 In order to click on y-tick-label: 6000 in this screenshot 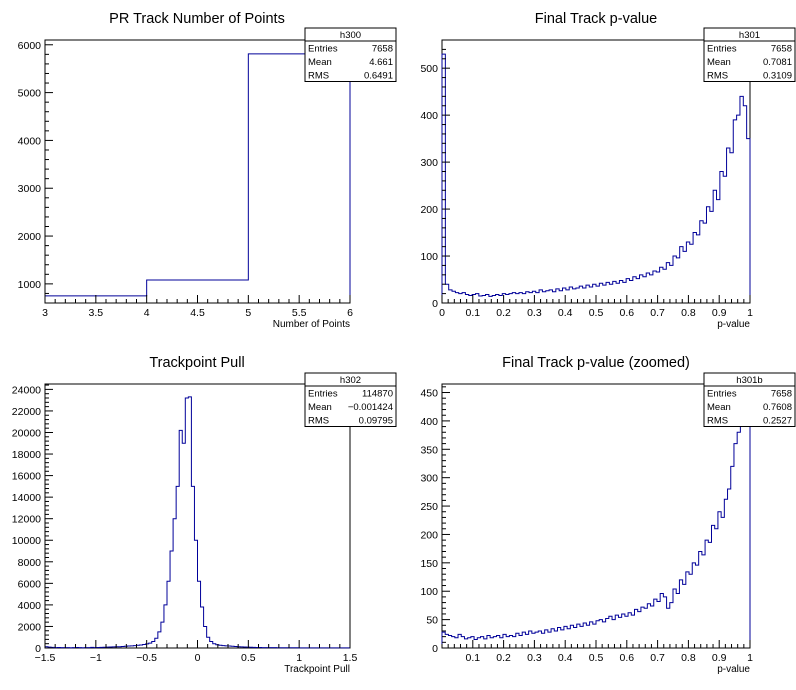, I will do `click(30, 584)`.